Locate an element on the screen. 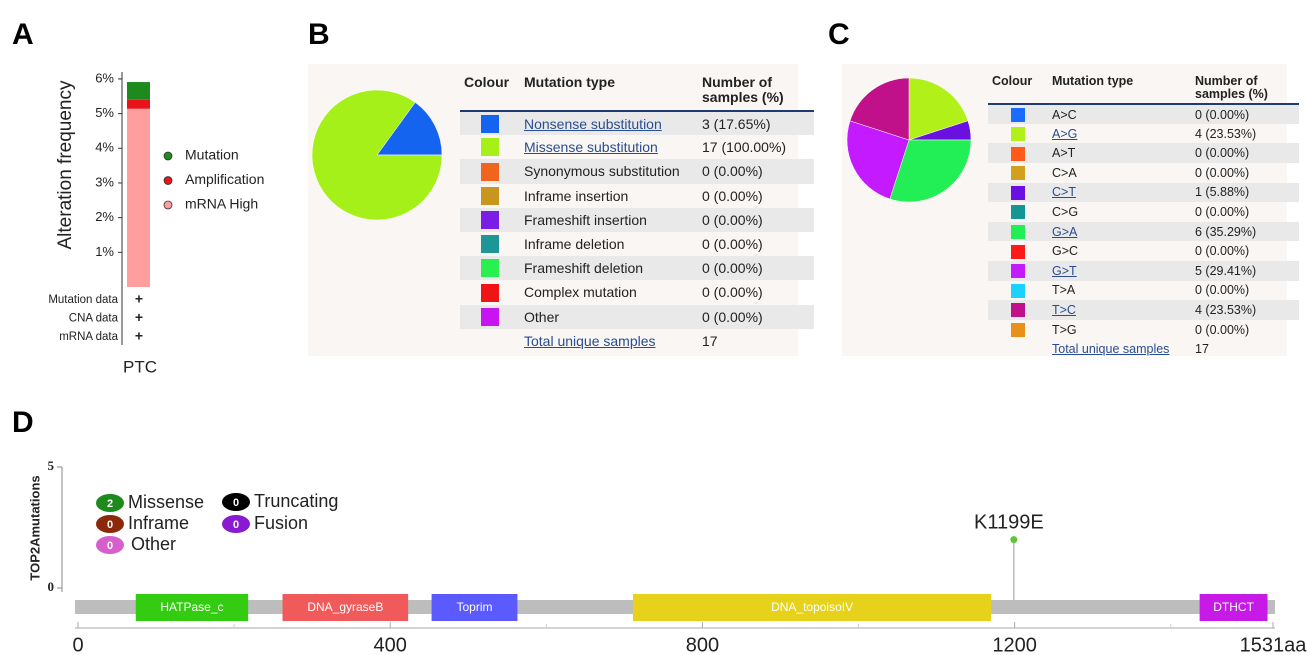 The height and width of the screenshot is (655, 1307). y-tick-label: 6% is located at coordinates (104, 77).